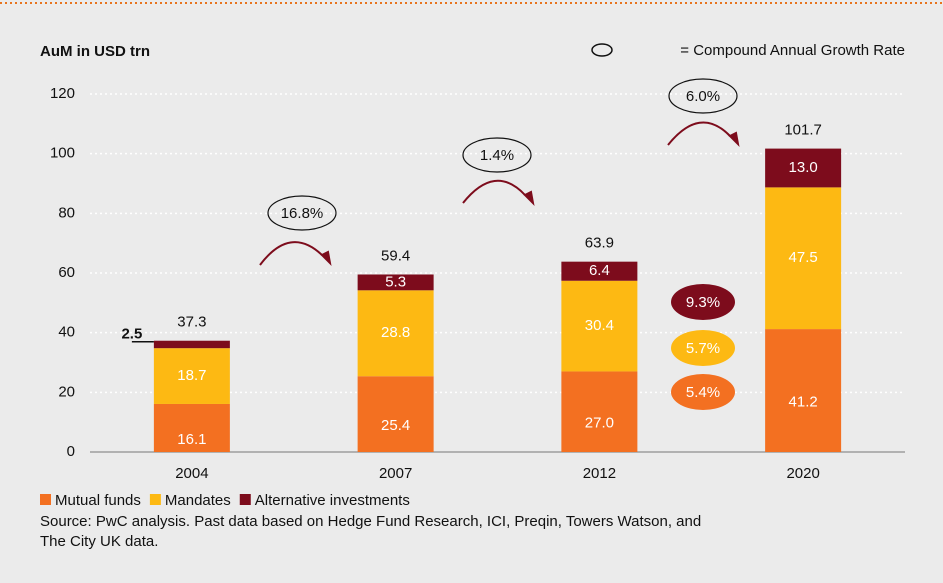 The height and width of the screenshot is (583, 943). Describe the element at coordinates (191, 473) in the screenshot. I see `x-tick-label: 2004` at that location.